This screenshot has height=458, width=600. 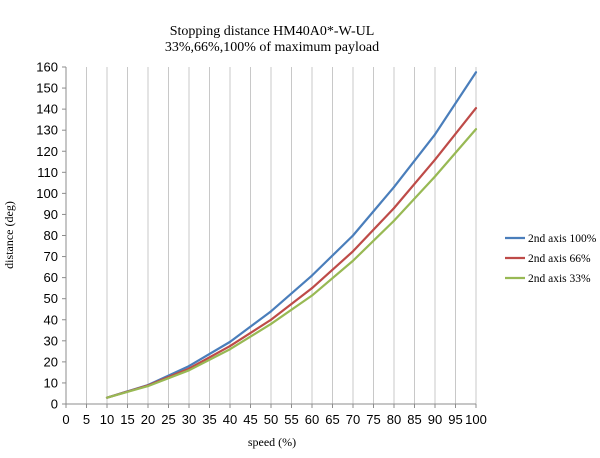 What do you see at coordinates (65, 419) in the screenshot?
I see `x-tick-label-0: 0` at bounding box center [65, 419].